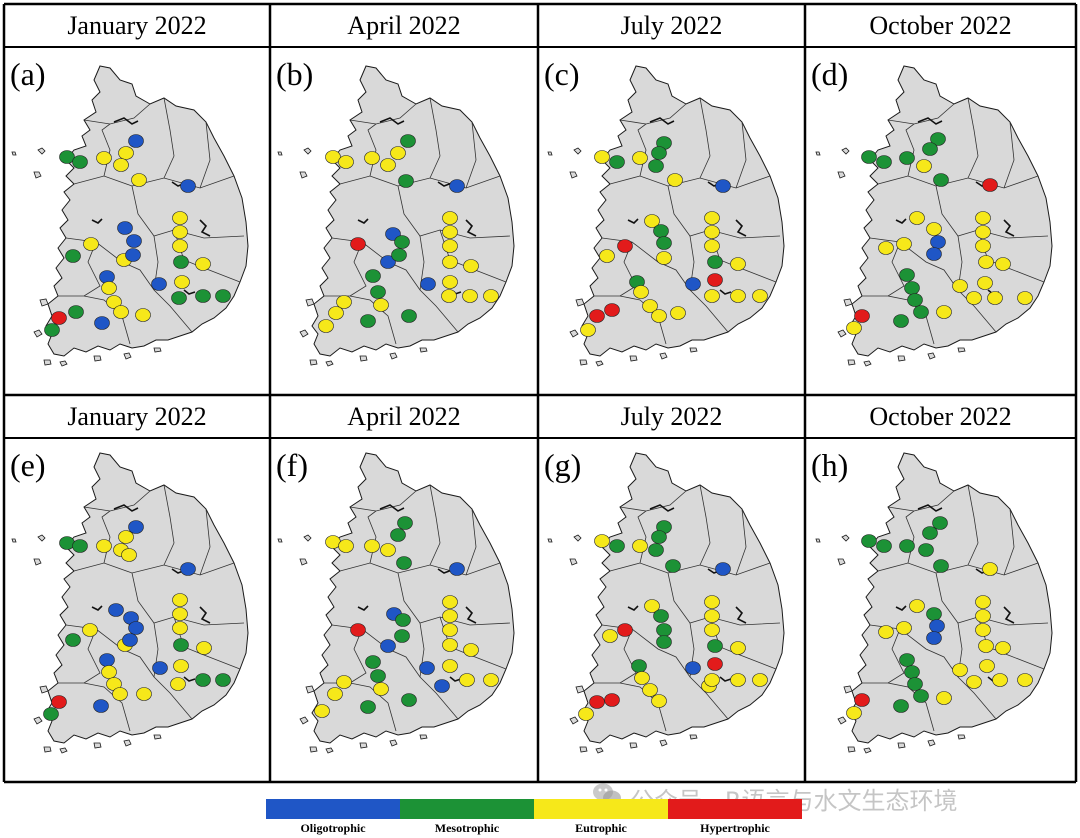 Image resolution: width=1080 pixels, height=838 pixels. I want to click on panel-title: April 2022, so click(404, 25).